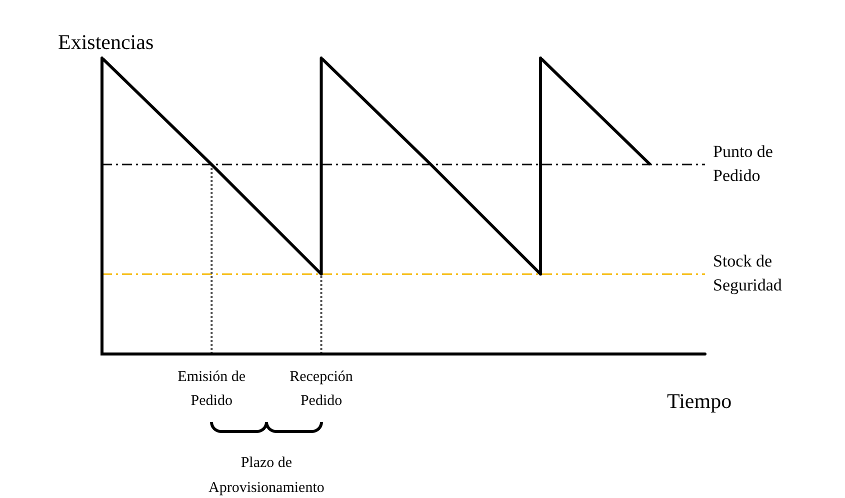 The height and width of the screenshot is (498, 845). Describe the element at coordinates (743, 164) in the screenshot. I see `ref-line-label: Punto de Pedido` at that location.